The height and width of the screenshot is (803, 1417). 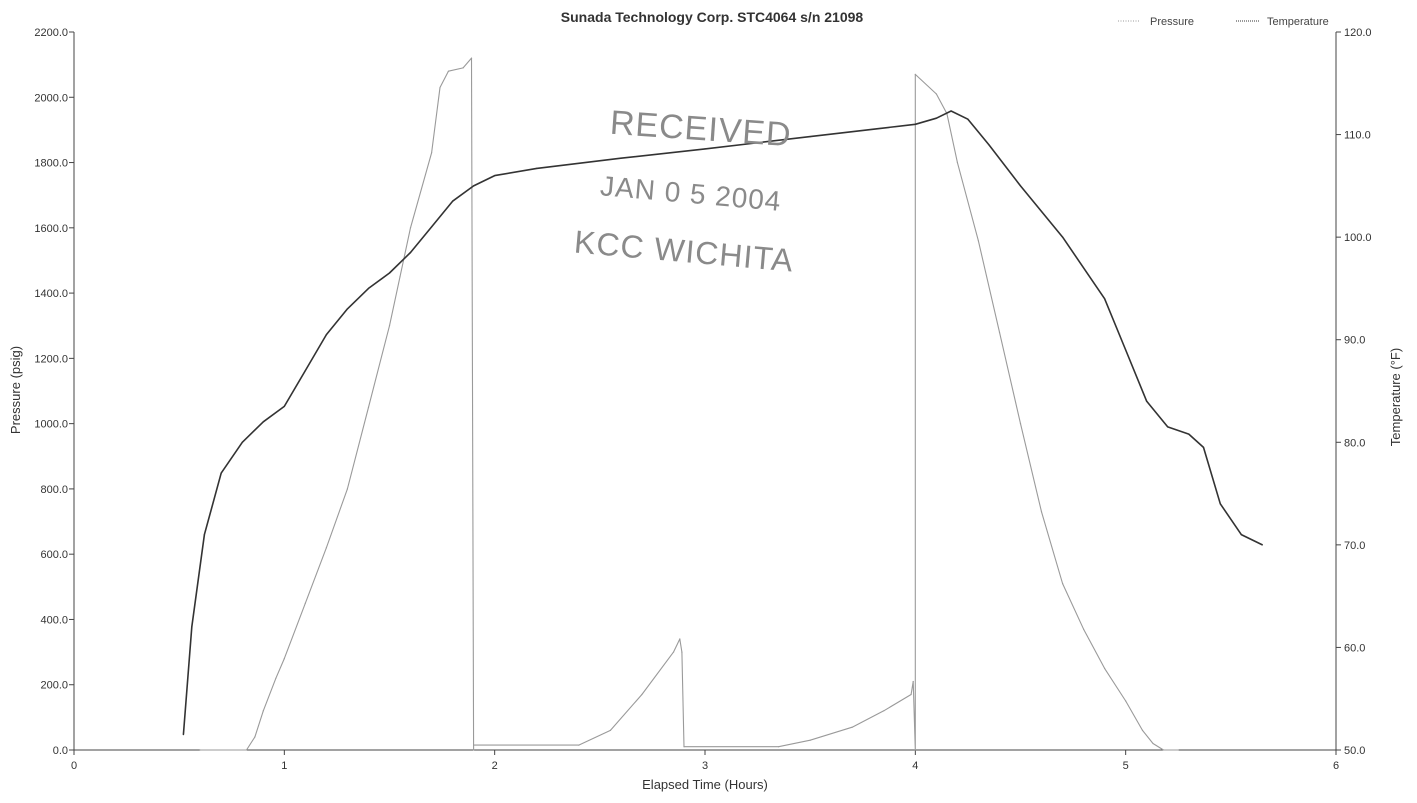 I want to click on y2-tick-label: 80.0, so click(x=1354, y=443).